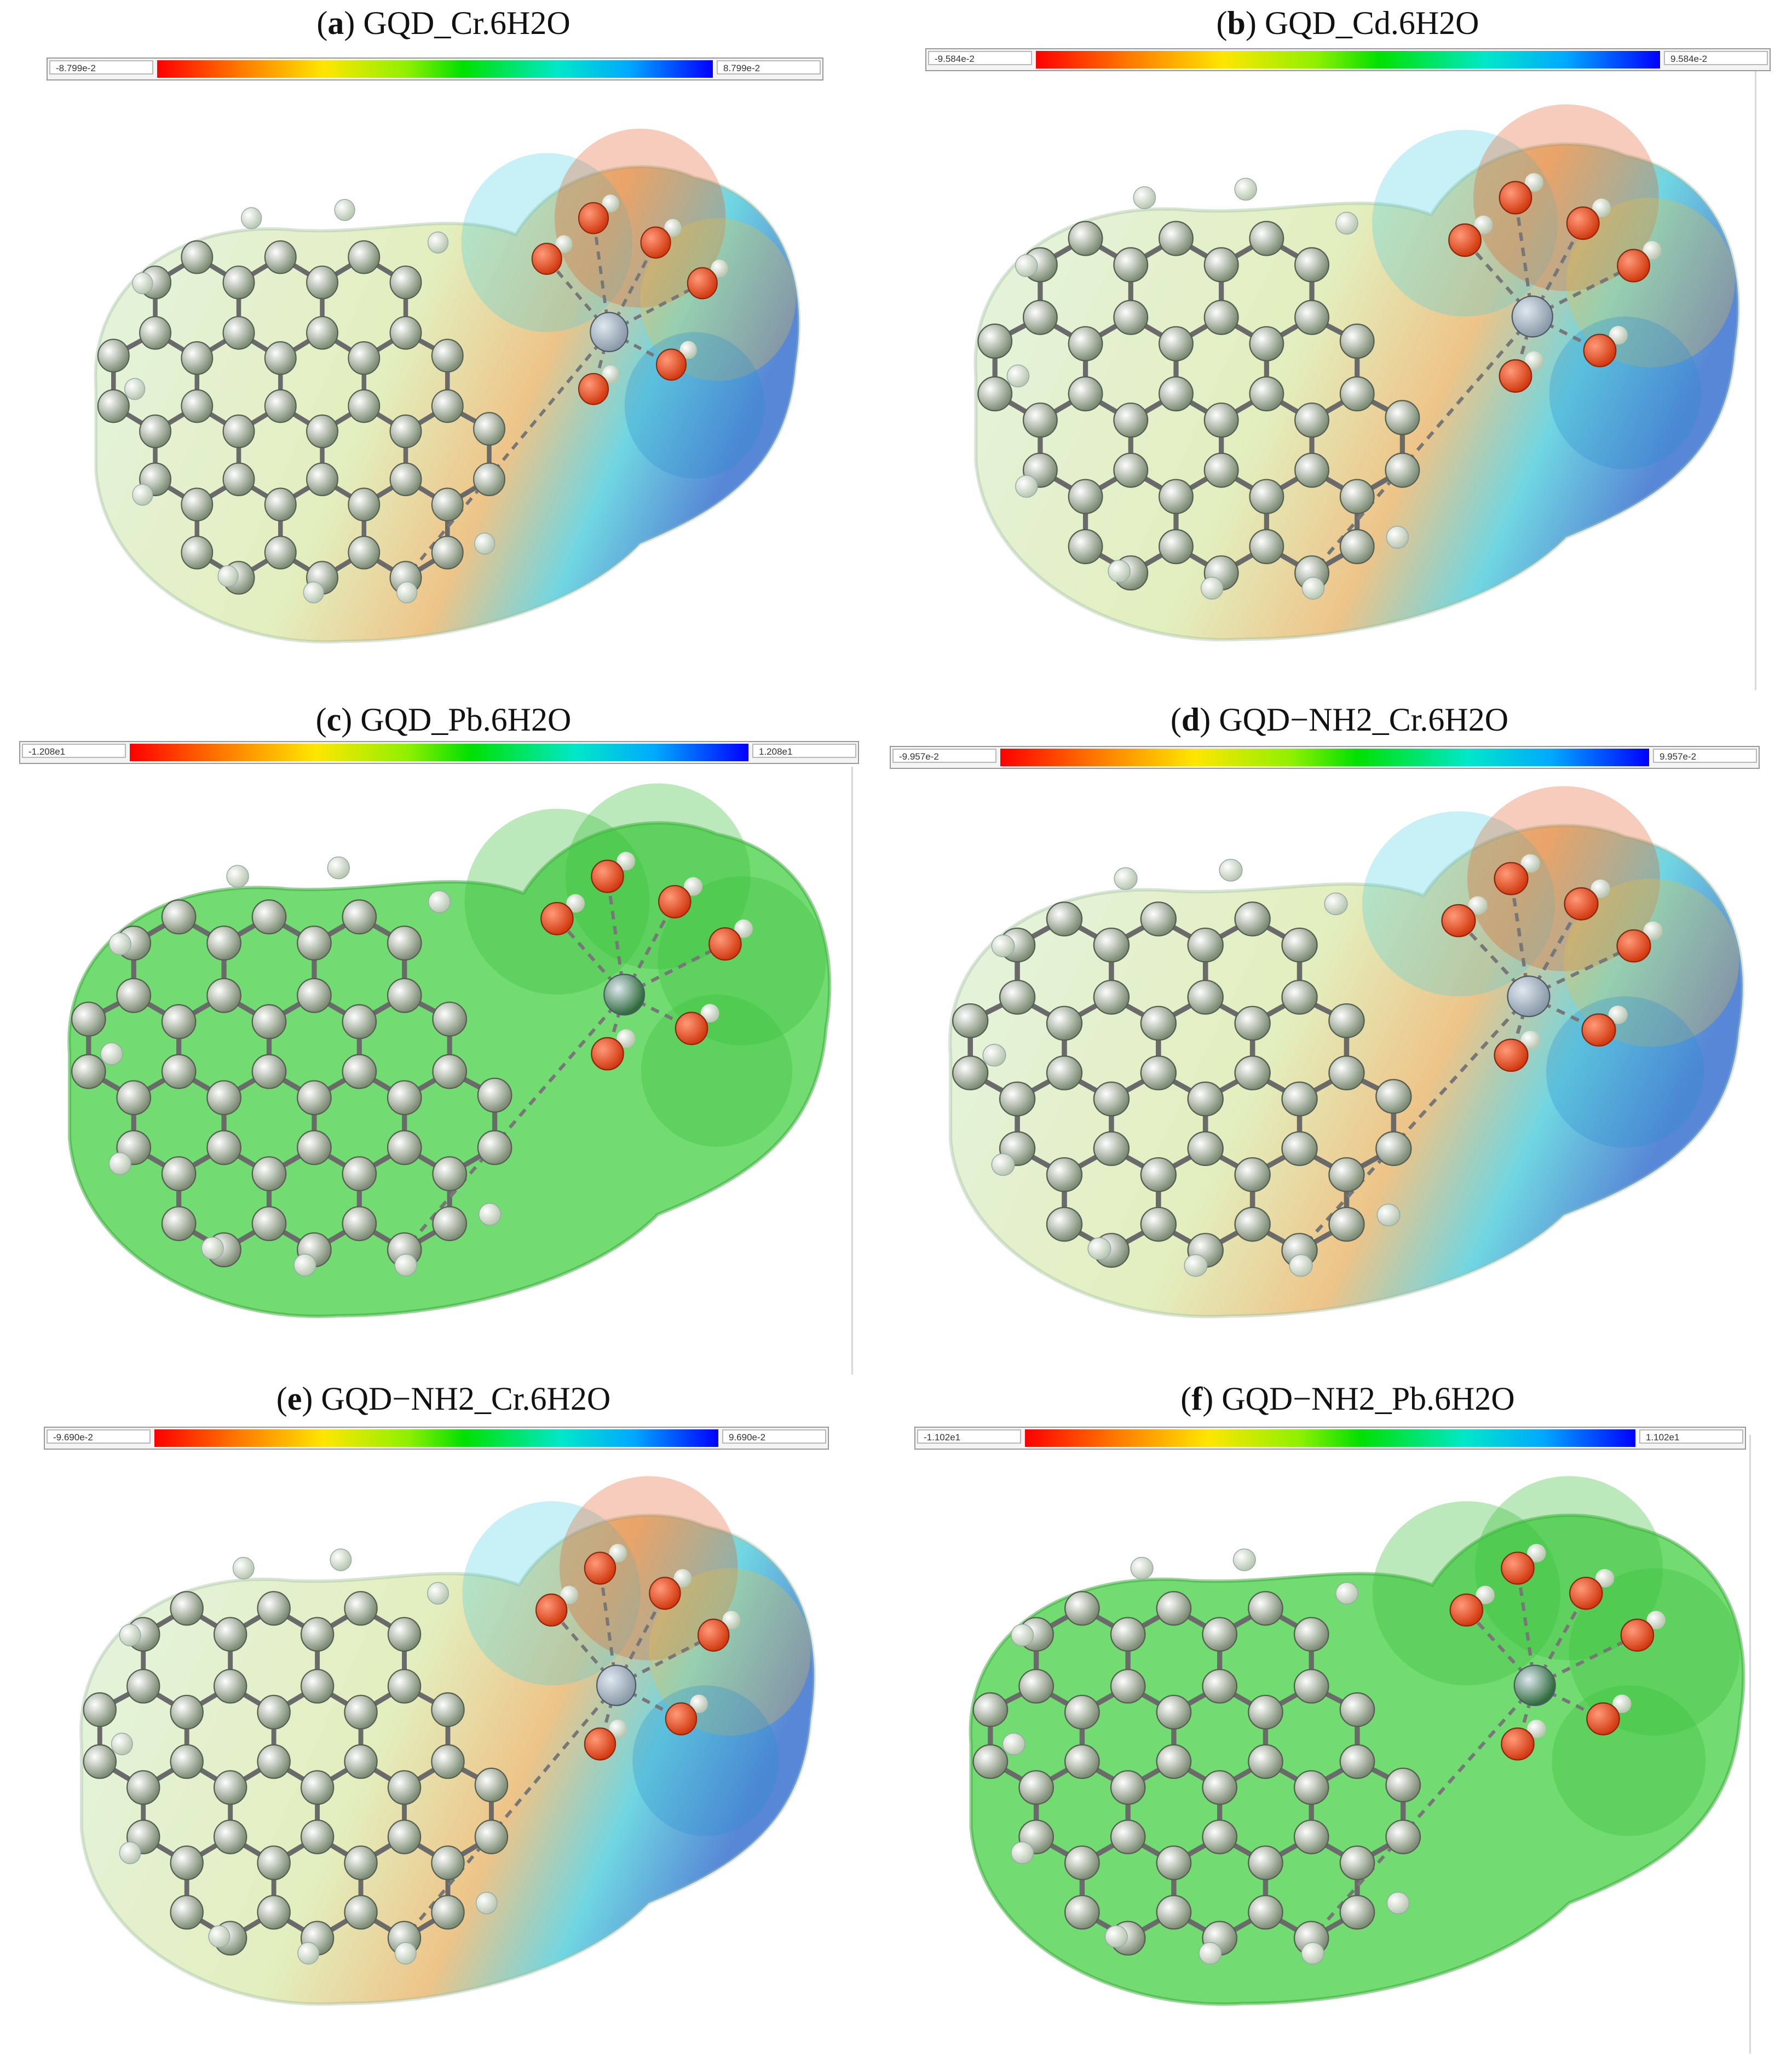  I want to click on scale-min-label: -9.584e-2, so click(980, 58).